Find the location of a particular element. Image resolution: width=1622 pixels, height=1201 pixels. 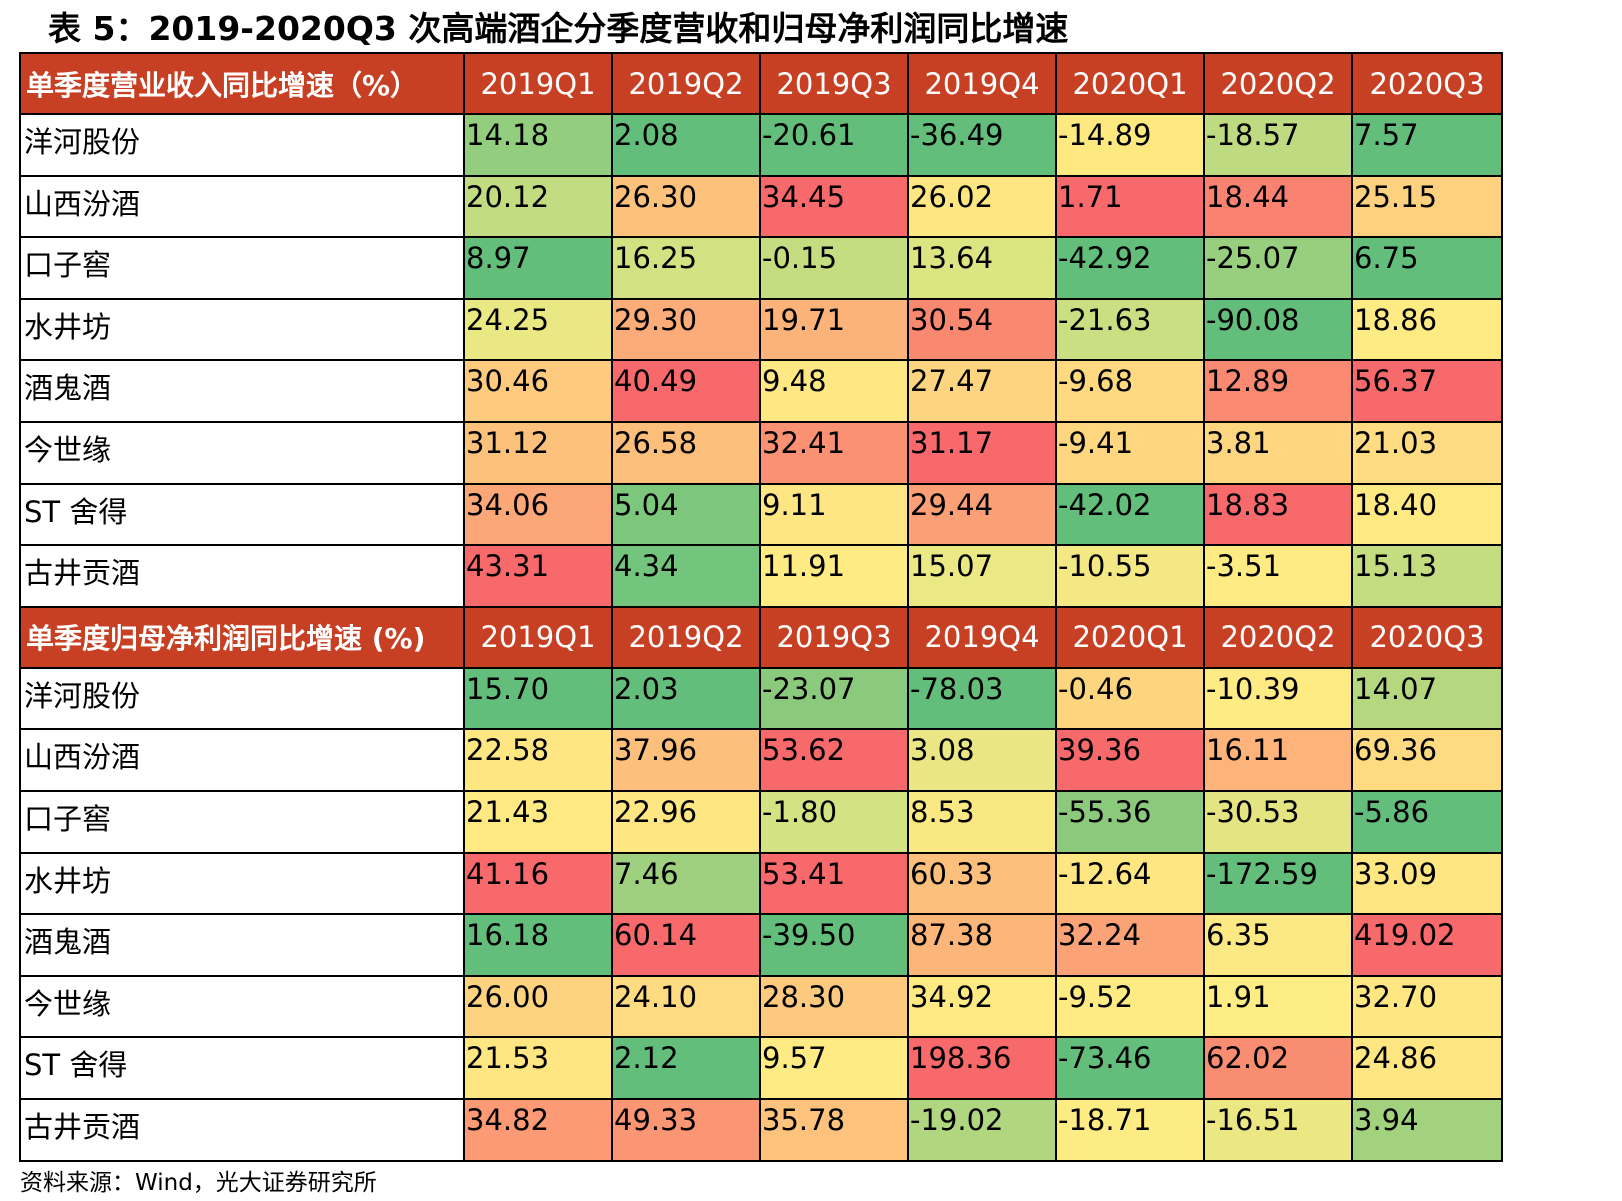

table-row: 山西汾酒 20.12 26.30 34.45 26.02 1.71 18.44 25.15 is located at coordinates (761, 206).